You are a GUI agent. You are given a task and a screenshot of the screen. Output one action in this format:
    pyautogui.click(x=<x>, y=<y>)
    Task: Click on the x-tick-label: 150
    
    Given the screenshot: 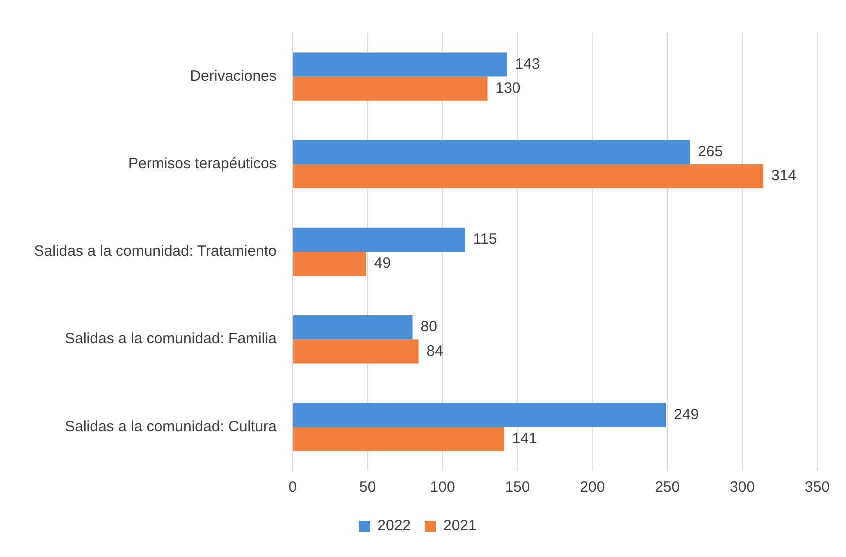 What is the action you would take?
    pyautogui.click(x=517, y=487)
    